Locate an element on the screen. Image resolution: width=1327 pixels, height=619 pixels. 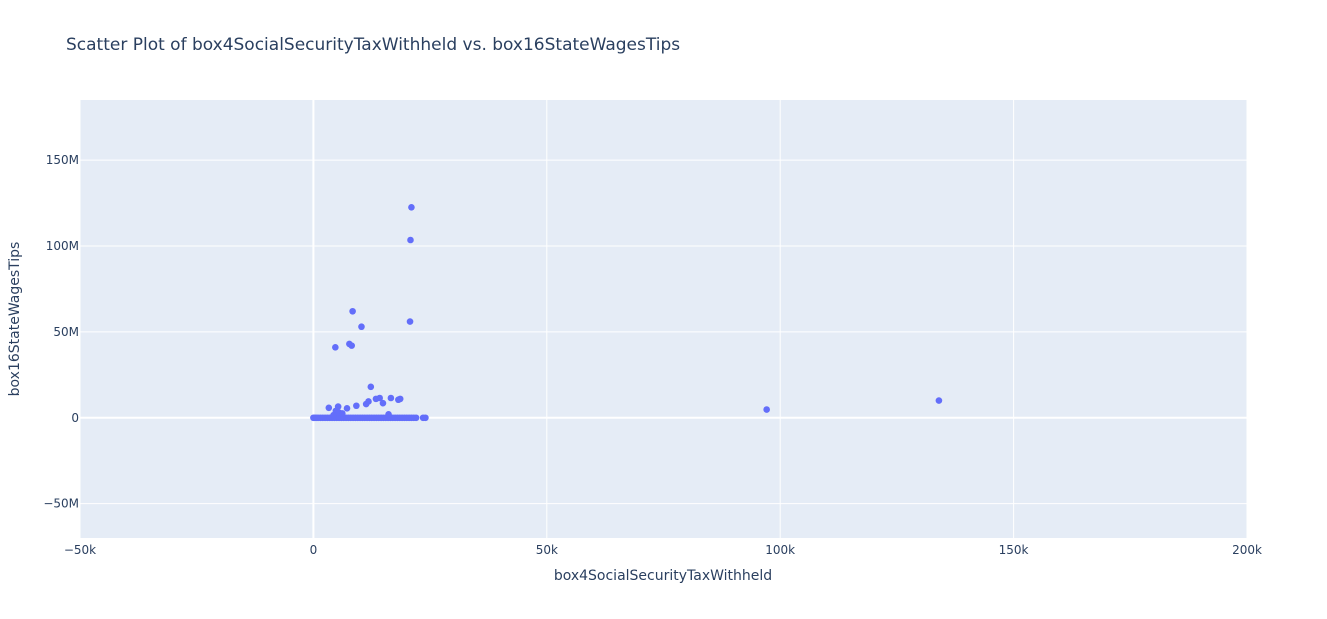
x-axis-title: box4SocialSecurityTaxWithheld is located at coordinates (663, 576).